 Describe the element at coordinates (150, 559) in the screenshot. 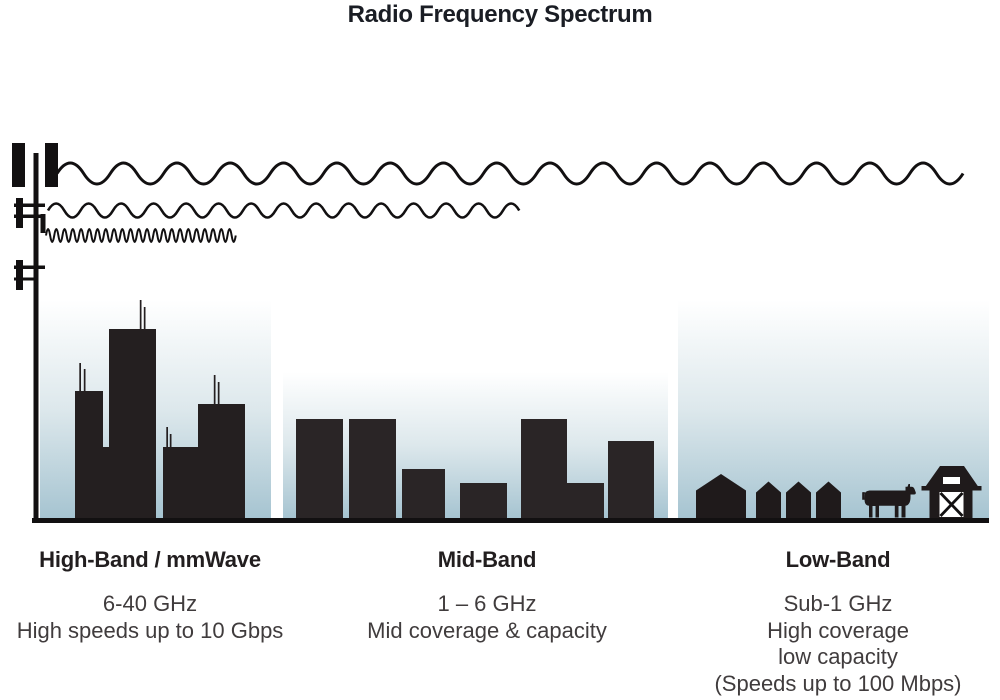

I see `band-name: High-Band / mmWave` at that location.